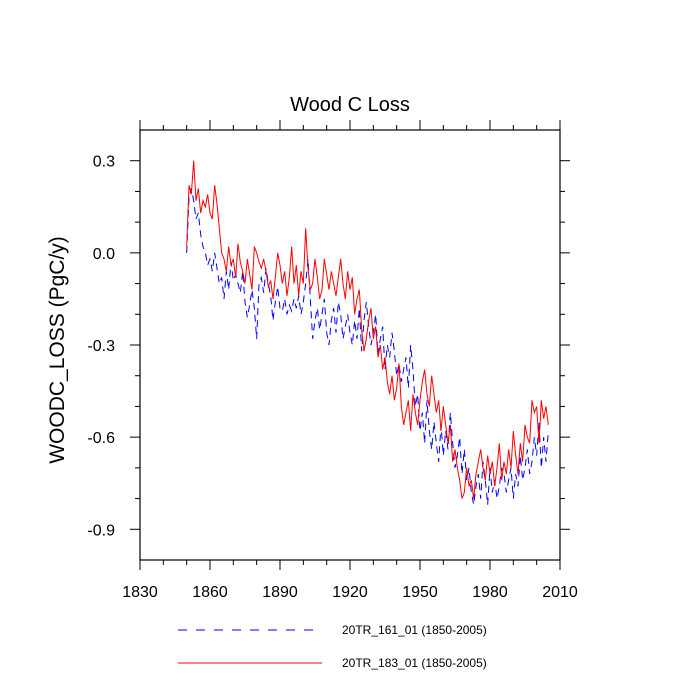 This screenshot has width=700, height=700. I want to click on x-tick-label: 1830, so click(140, 592).